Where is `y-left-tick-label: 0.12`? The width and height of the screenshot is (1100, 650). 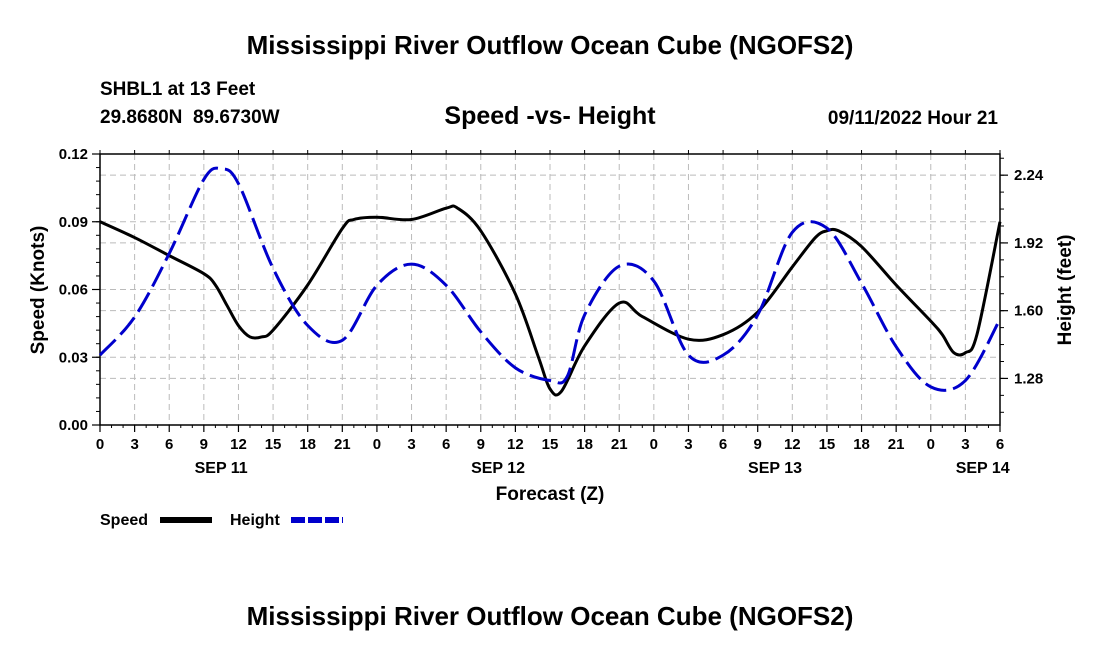
y-left-tick-label: 0.12 is located at coordinates (73, 154).